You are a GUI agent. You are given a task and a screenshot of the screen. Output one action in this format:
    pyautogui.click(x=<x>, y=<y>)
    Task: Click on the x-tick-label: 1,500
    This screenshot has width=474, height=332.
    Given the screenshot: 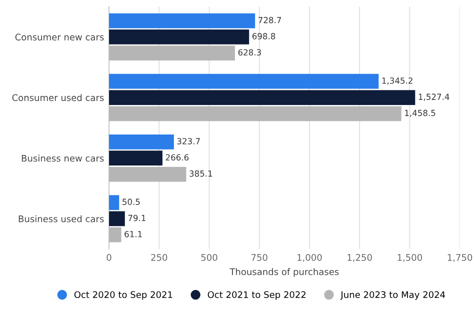 What is the action you would take?
    pyautogui.click(x=410, y=258)
    